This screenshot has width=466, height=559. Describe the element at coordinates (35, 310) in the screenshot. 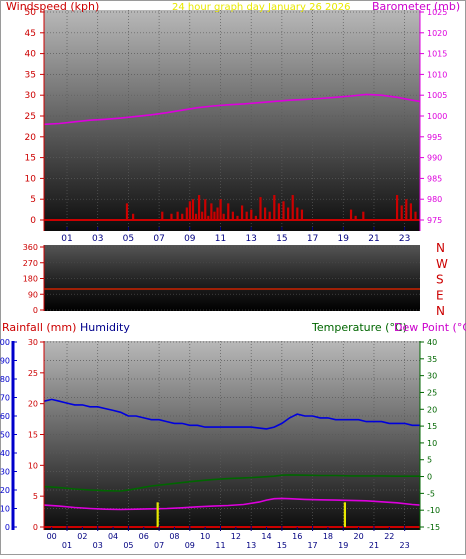

I see `direction-tick-label: 0` at that location.